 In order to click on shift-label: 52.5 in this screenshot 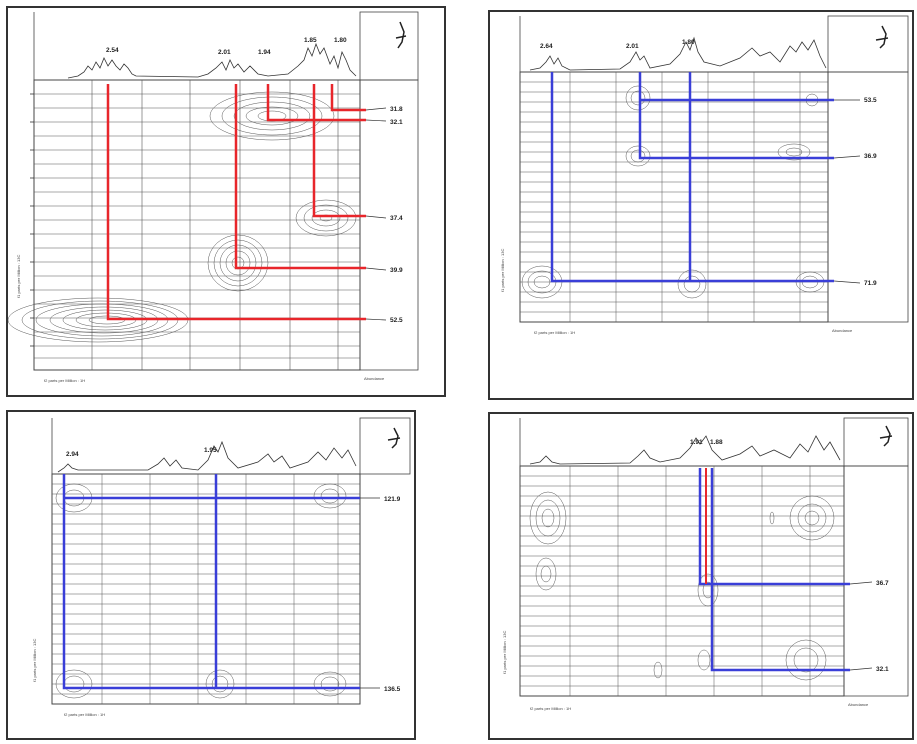, I will do `click(396, 320)`.